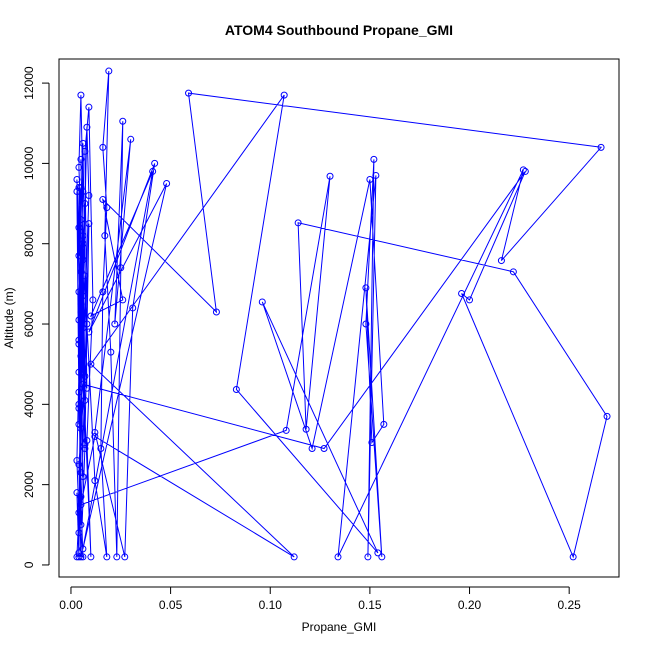 The image size is (650, 650). Describe the element at coordinates (29, 404) in the screenshot. I see `y-tick-label: 4000` at that location.